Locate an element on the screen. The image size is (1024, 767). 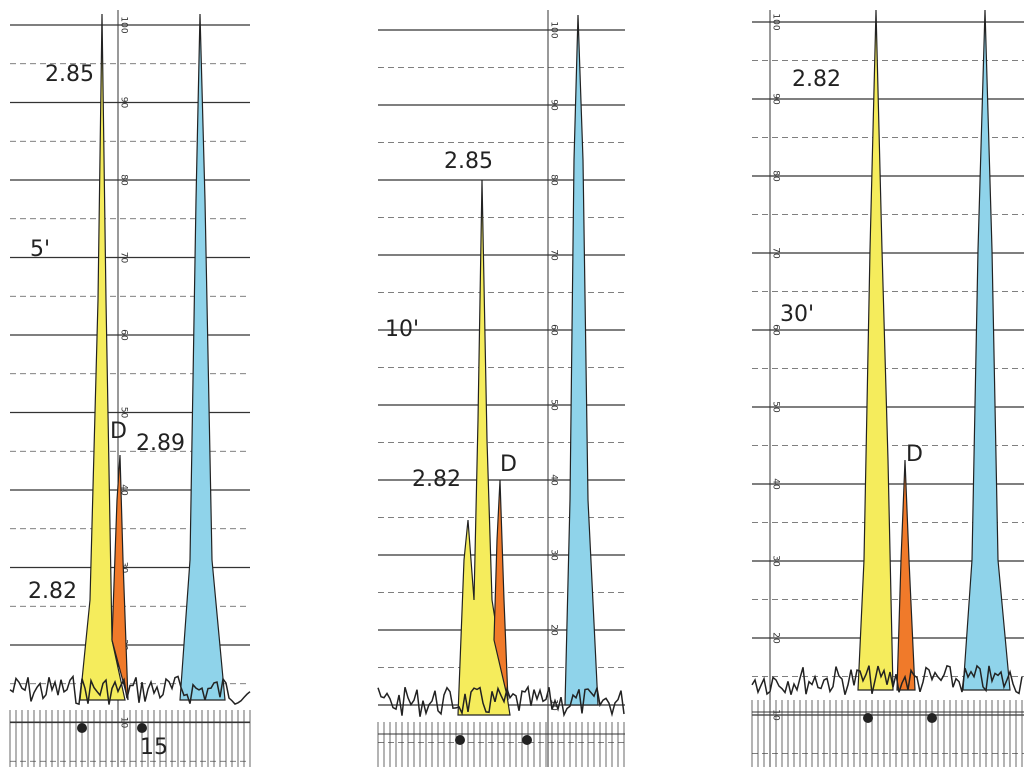
peak-label: 2.89 is located at coordinates (160, 443).